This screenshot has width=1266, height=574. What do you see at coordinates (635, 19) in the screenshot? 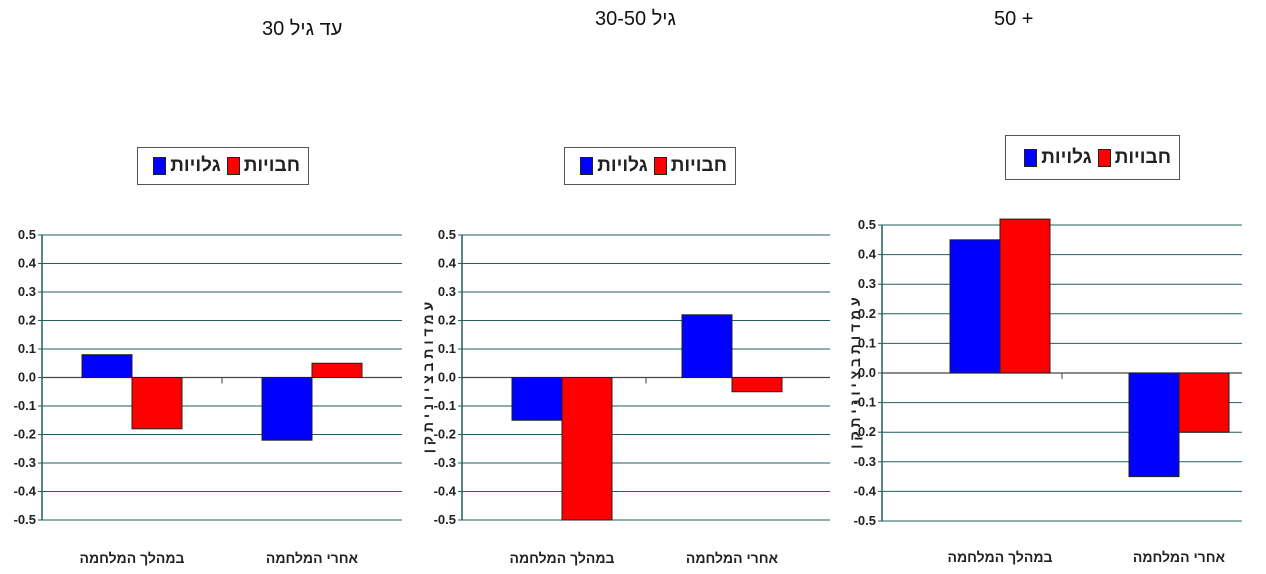
I see `panel-title: גיל 30-50` at bounding box center [635, 19].